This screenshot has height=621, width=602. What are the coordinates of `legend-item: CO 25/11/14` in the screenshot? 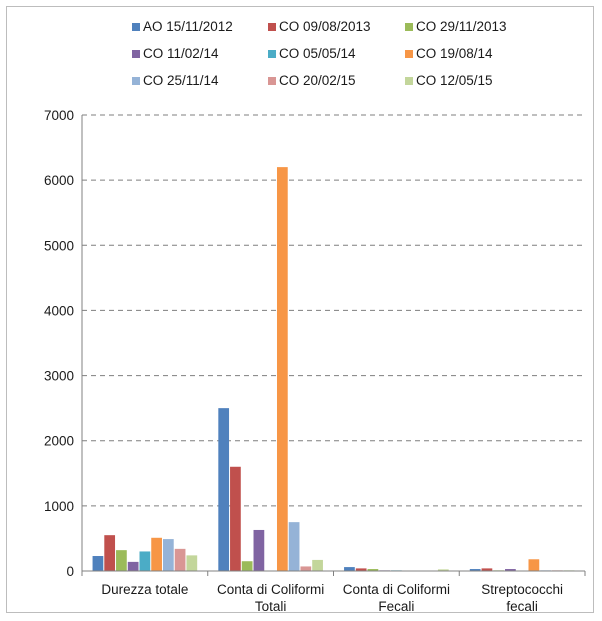 It's located at (175, 80).